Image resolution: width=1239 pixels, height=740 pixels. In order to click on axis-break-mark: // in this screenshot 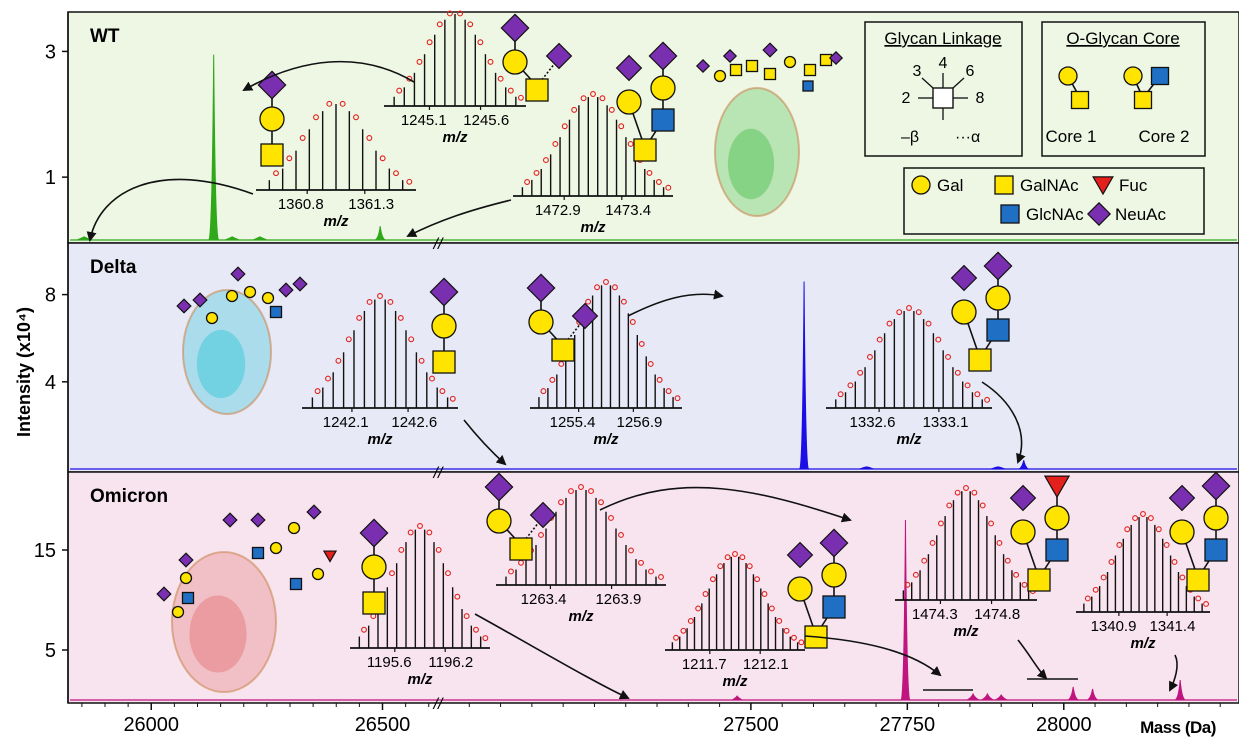, I will do `click(438, 704)`.